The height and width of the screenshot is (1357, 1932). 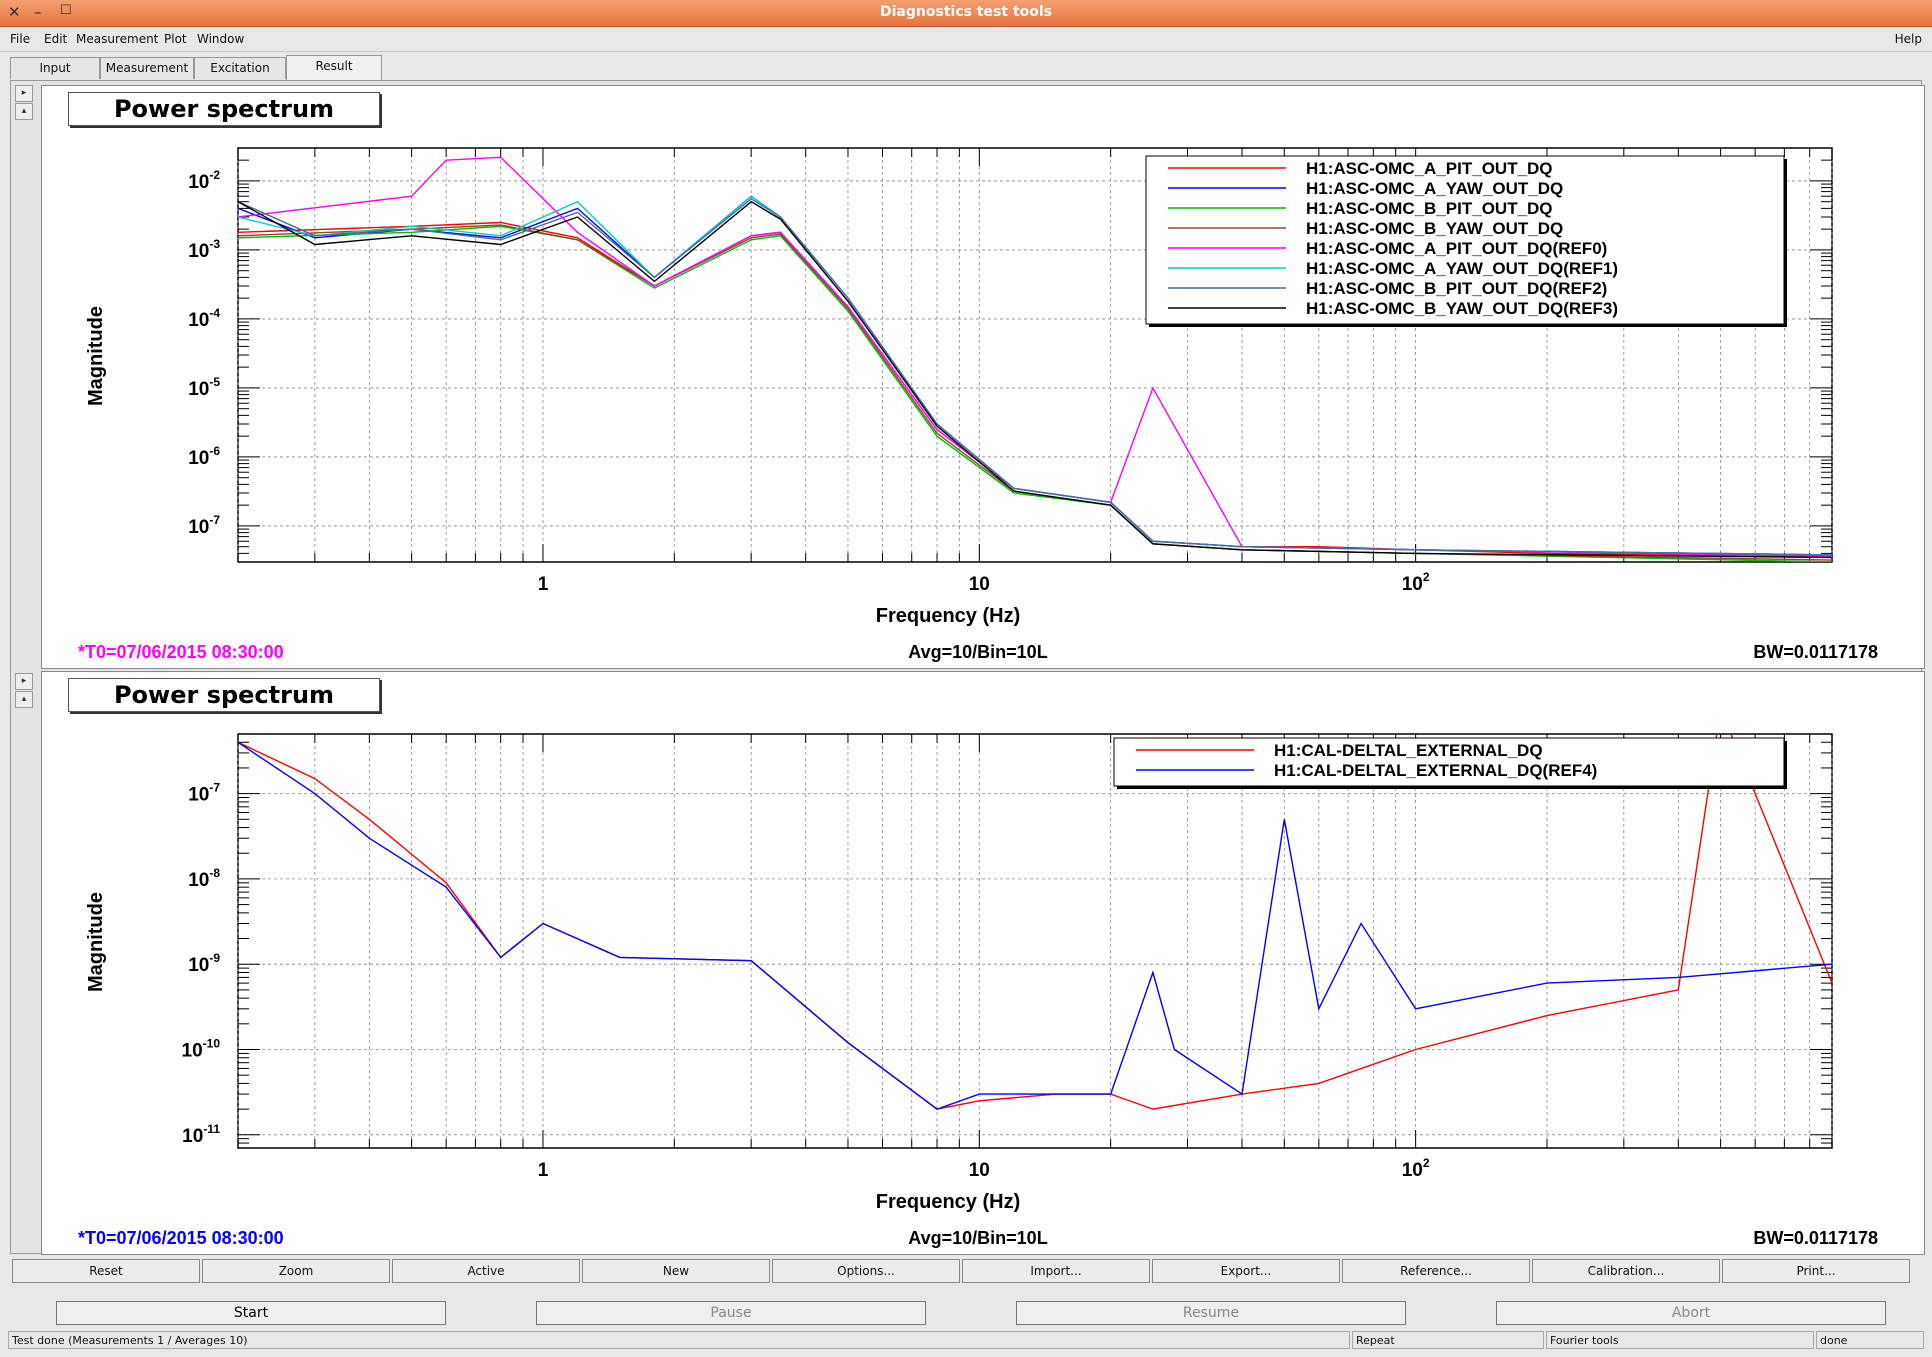 I want to click on y-tick-label: 10⁻⁹, so click(x=204, y=963).